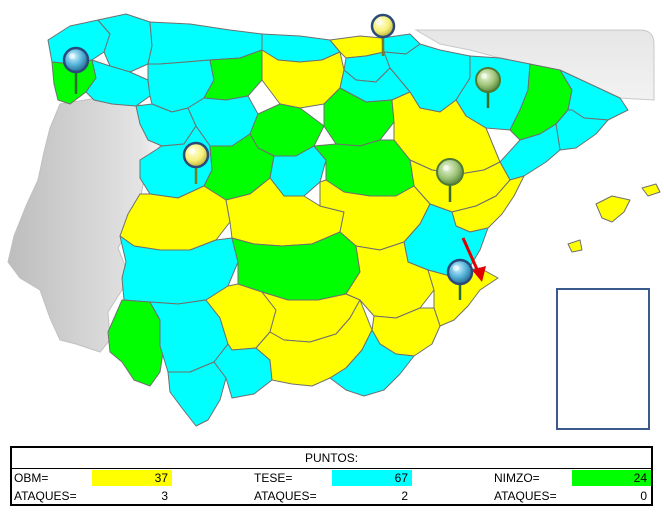  What do you see at coordinates (525, 496) in the screenshot?
I see `nimzo-attacks-label: ATAQUES=` at bounding box center [525, 496].